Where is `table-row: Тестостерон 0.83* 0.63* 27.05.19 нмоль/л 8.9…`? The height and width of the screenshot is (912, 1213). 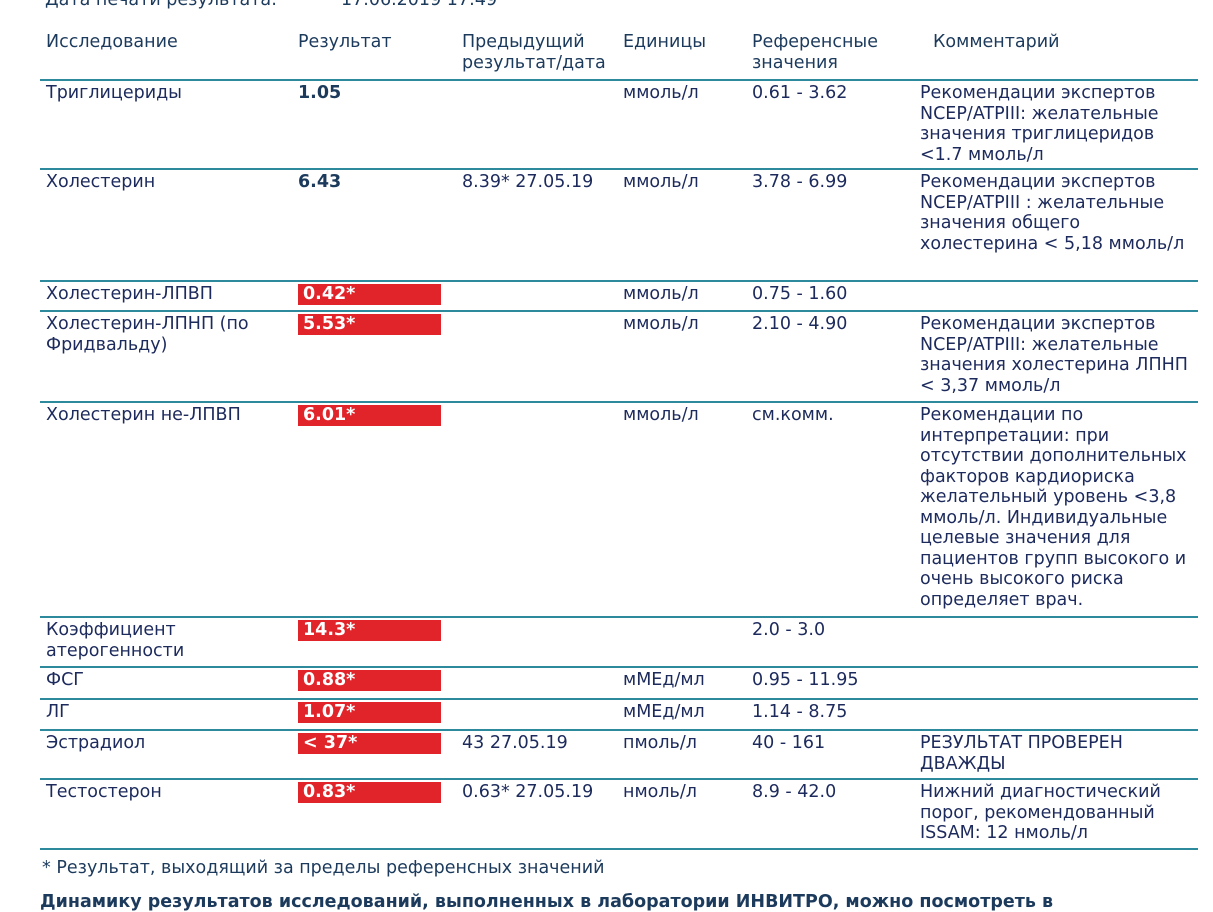 table-row: Тестостерон 0.83* 0.63* 27.05.19 нмоль/л 8.9… is located at coordinates (619, 815).